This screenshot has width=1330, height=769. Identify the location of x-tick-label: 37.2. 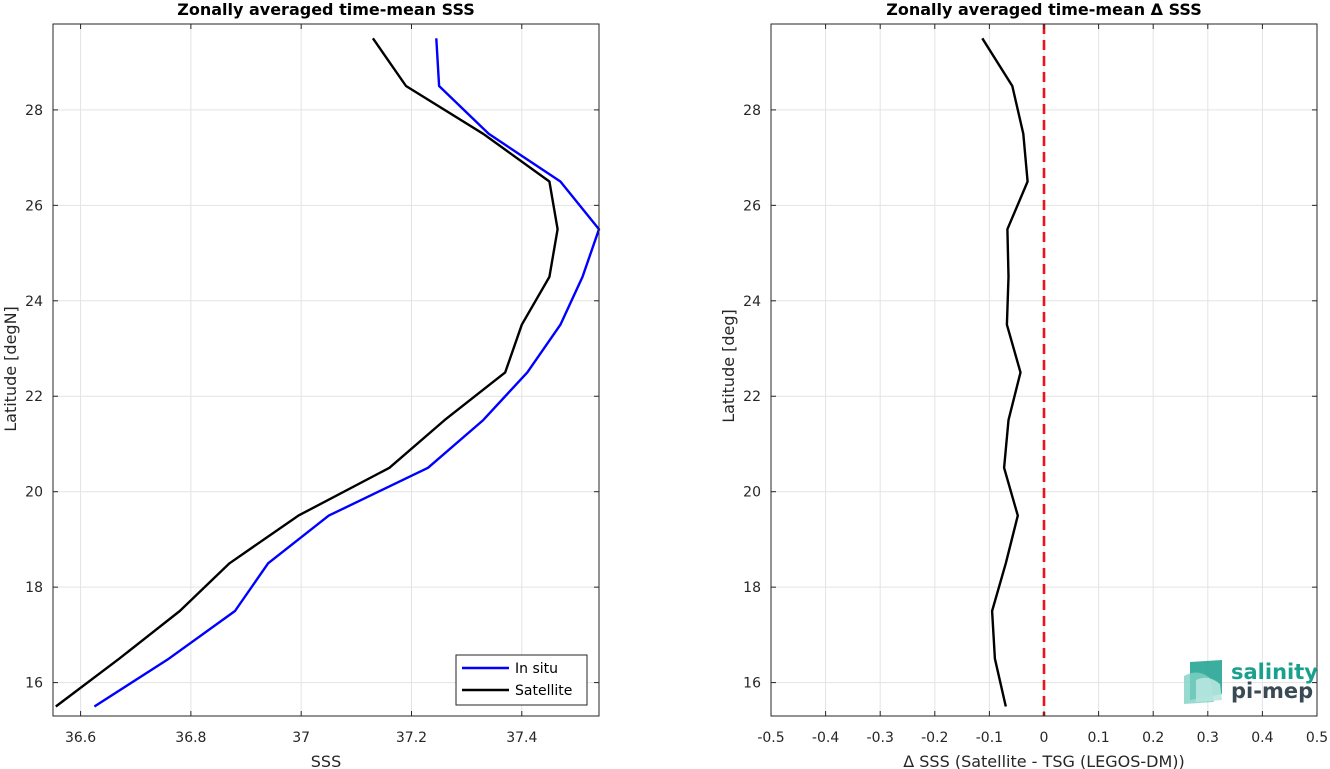
(411, 738).